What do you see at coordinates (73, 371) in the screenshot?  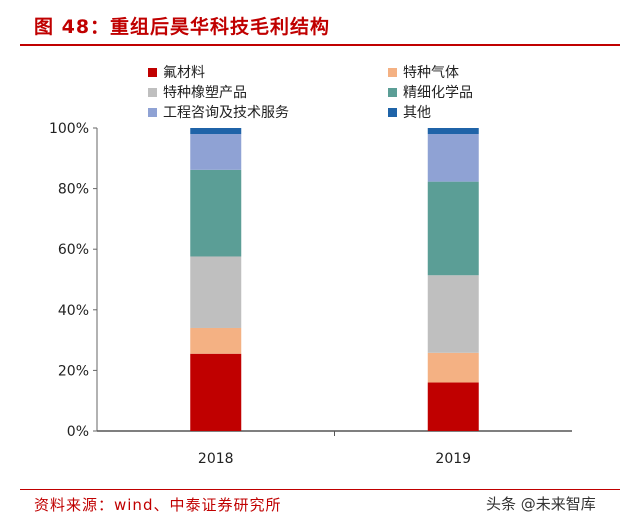 I see `y-tick-label: 20%` at bounding box center [73, 371].